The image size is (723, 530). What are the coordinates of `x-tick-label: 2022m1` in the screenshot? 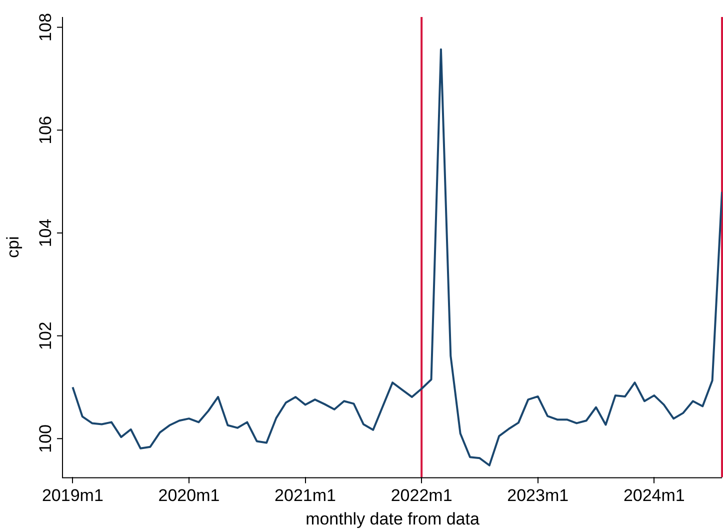 It's located at (421, 496).